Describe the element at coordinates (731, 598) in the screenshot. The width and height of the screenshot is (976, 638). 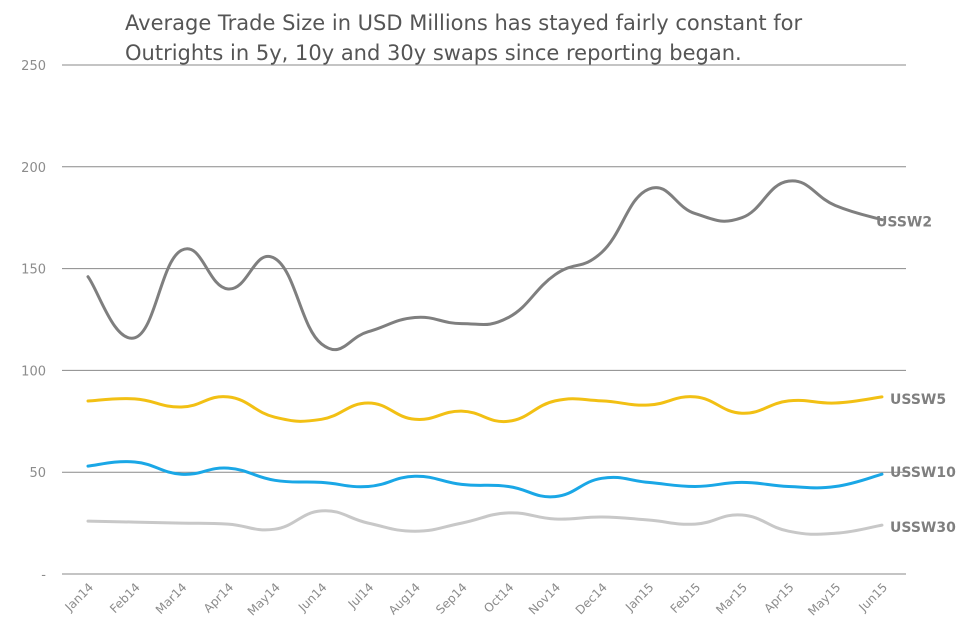
I see `x-tick-label: Mar15` at that location.